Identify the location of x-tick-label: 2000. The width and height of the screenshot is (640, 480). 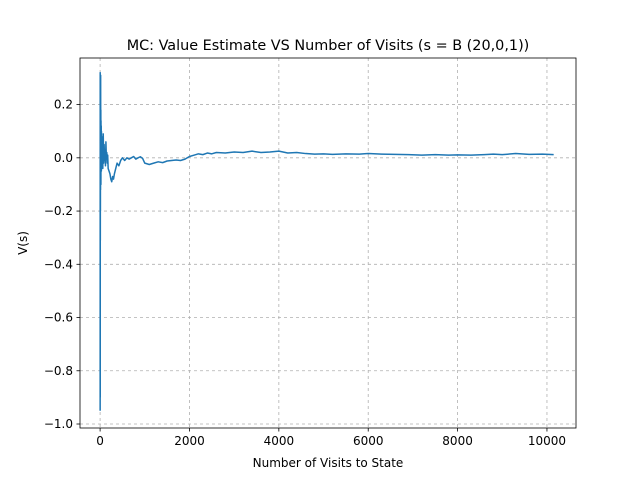
(189, 441).